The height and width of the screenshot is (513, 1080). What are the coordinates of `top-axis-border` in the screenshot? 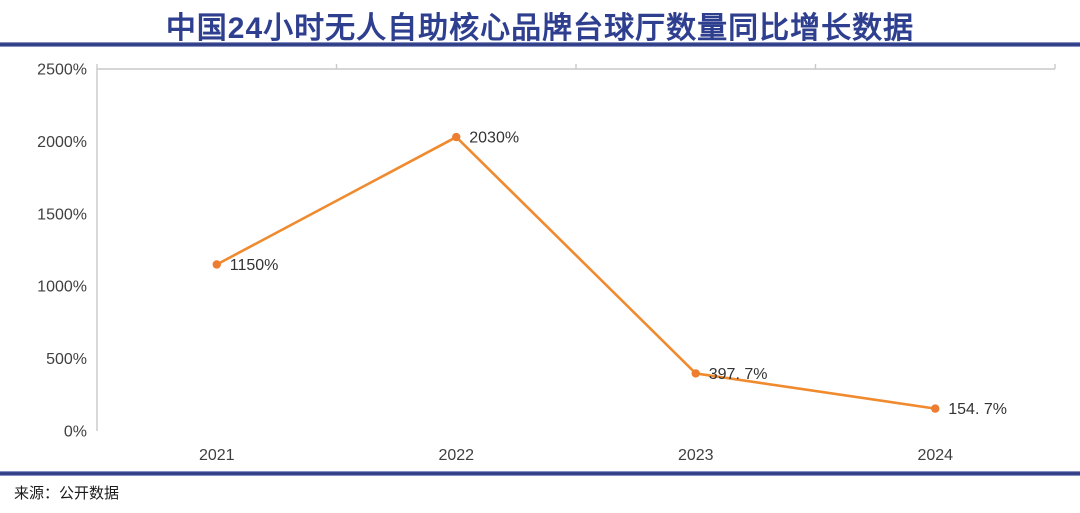 It's located at (576, 67).